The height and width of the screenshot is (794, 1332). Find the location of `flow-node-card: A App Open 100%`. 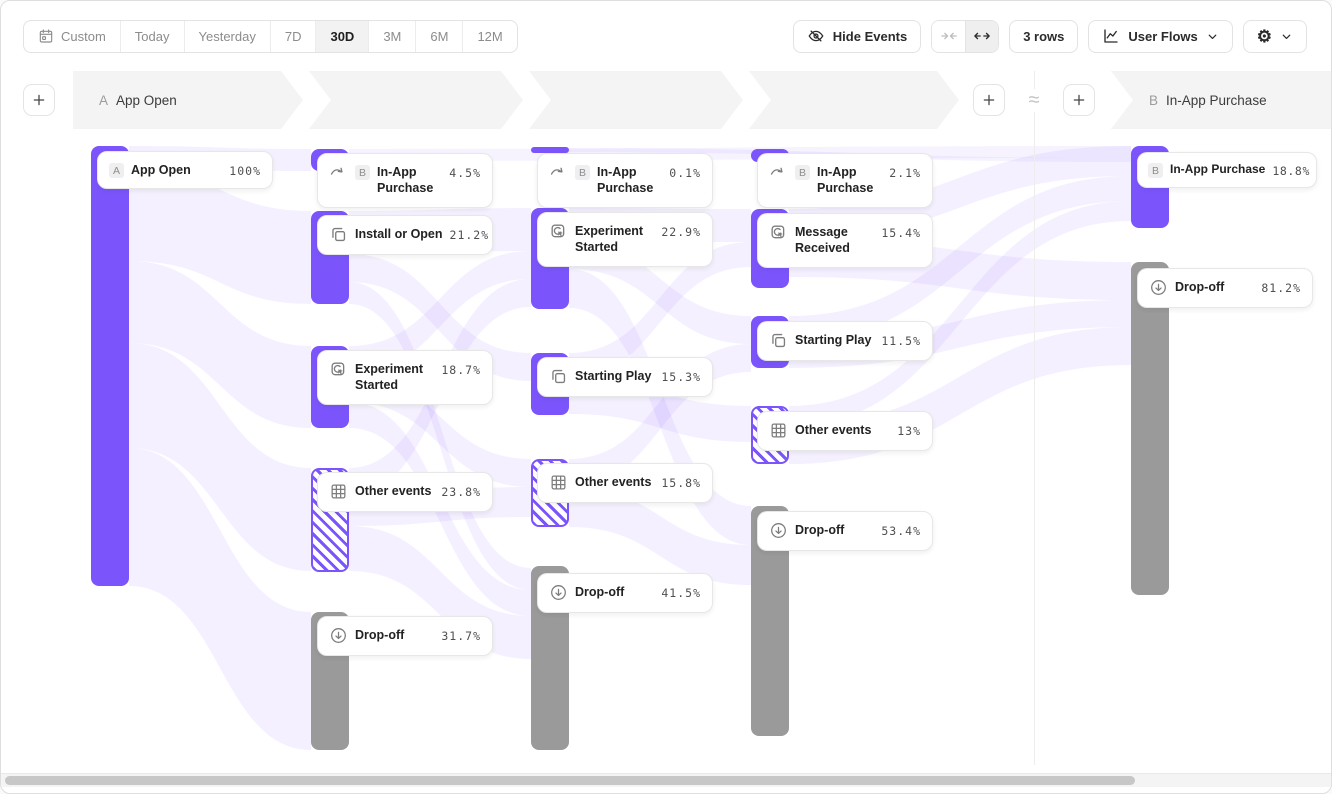

flow-node-card: A App Open 100% is located at coordinates (185, 170).